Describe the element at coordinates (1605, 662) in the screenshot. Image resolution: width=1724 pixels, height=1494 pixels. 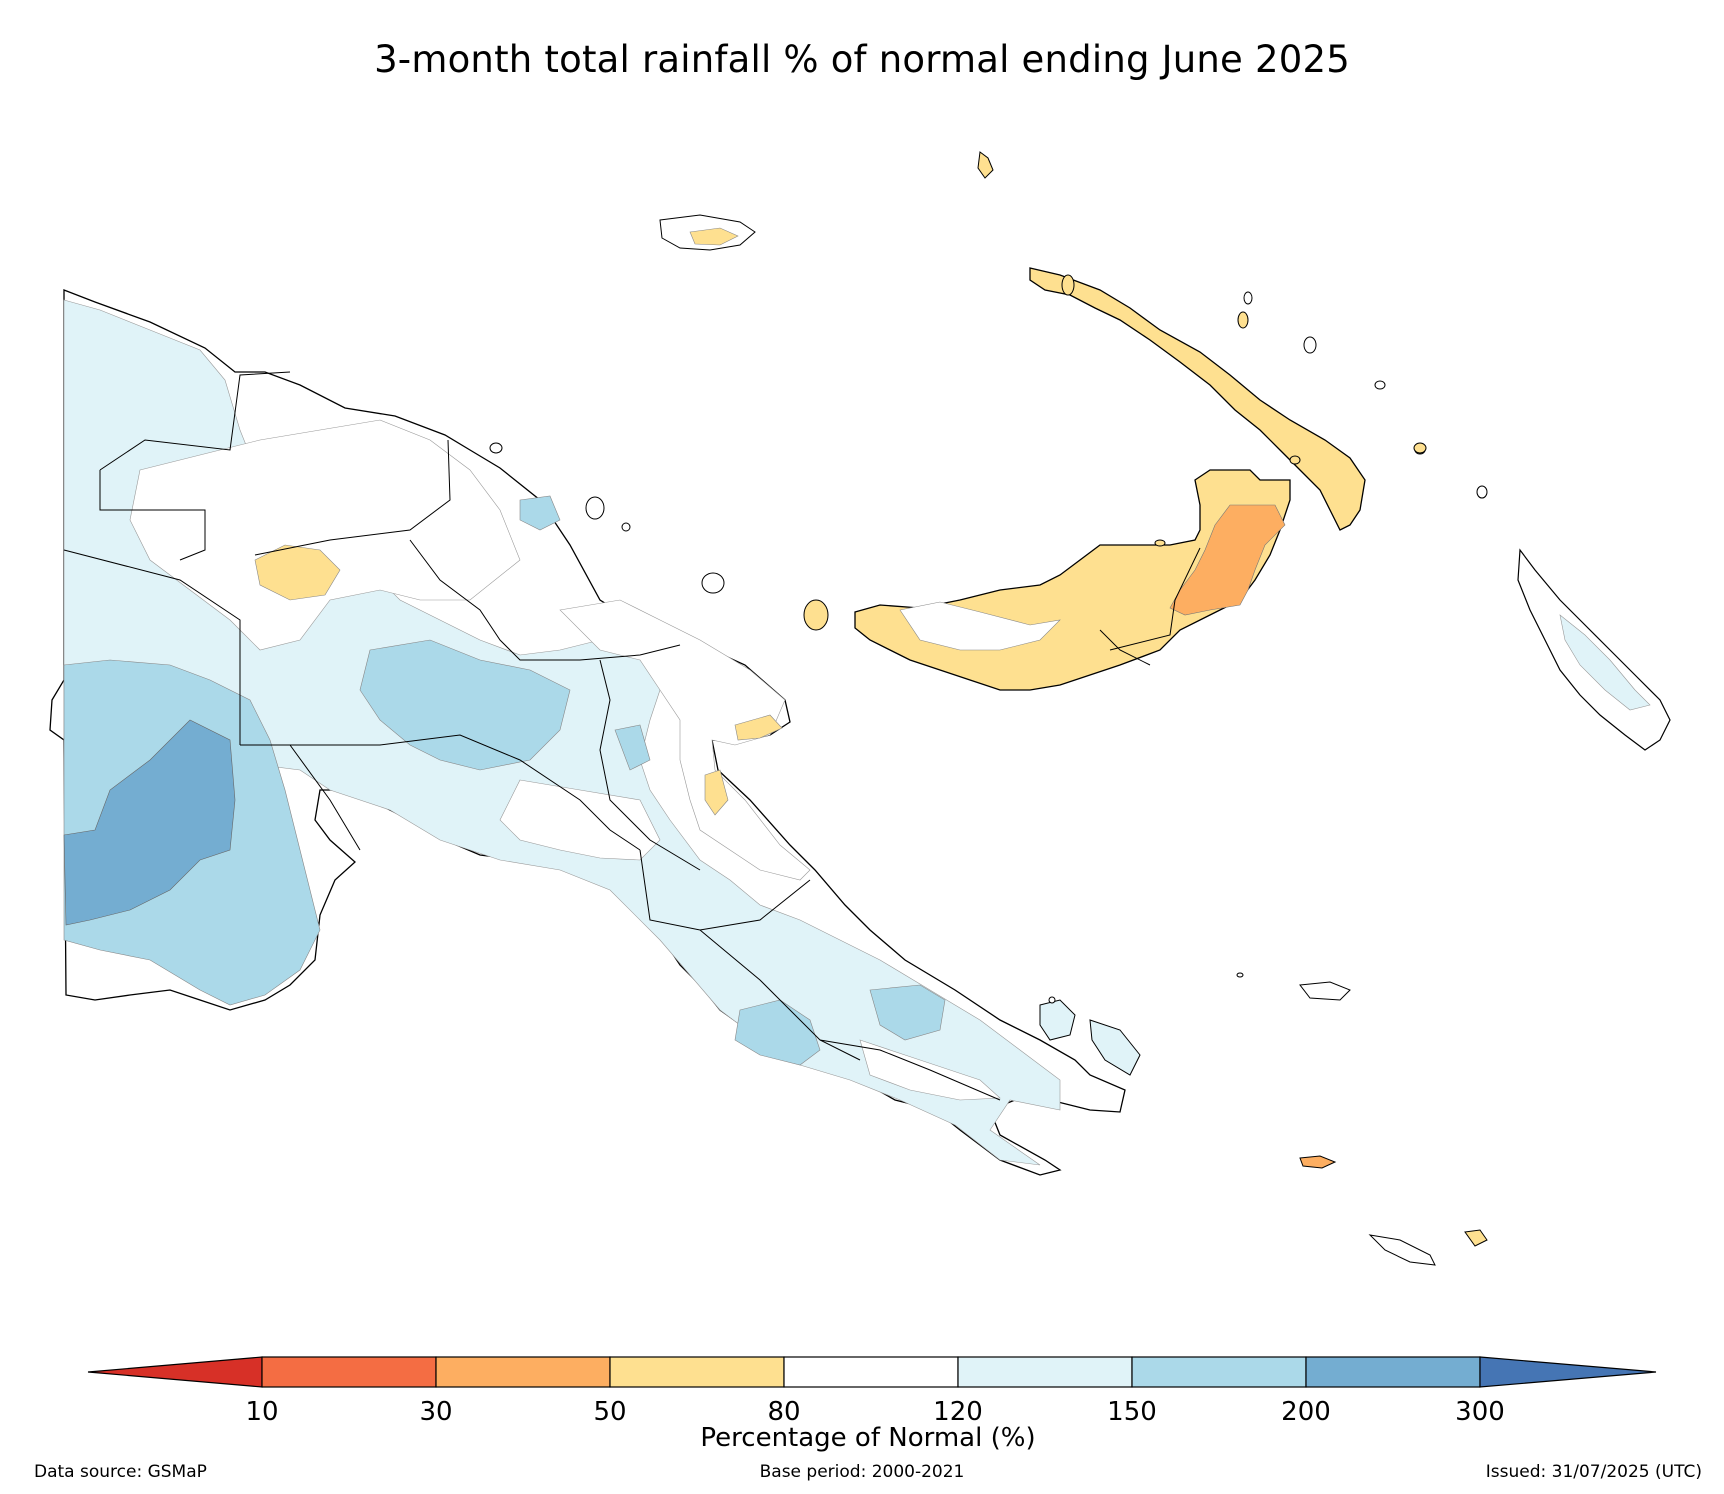
I see `bougainville-wet` at that location.